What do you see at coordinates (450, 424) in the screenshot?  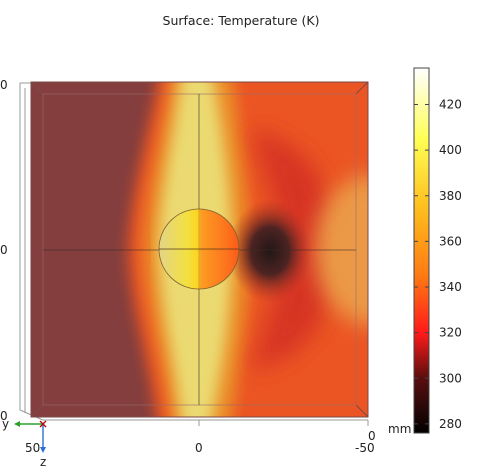 I see `colorbar-tick-label: 280` at bounding box center [450, 424].